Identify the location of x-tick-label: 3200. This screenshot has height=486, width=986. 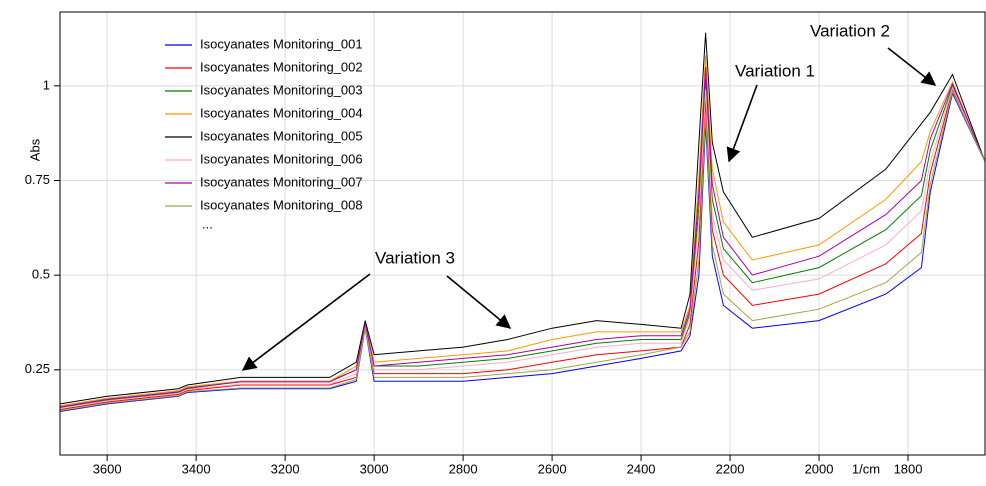
(285, 468).